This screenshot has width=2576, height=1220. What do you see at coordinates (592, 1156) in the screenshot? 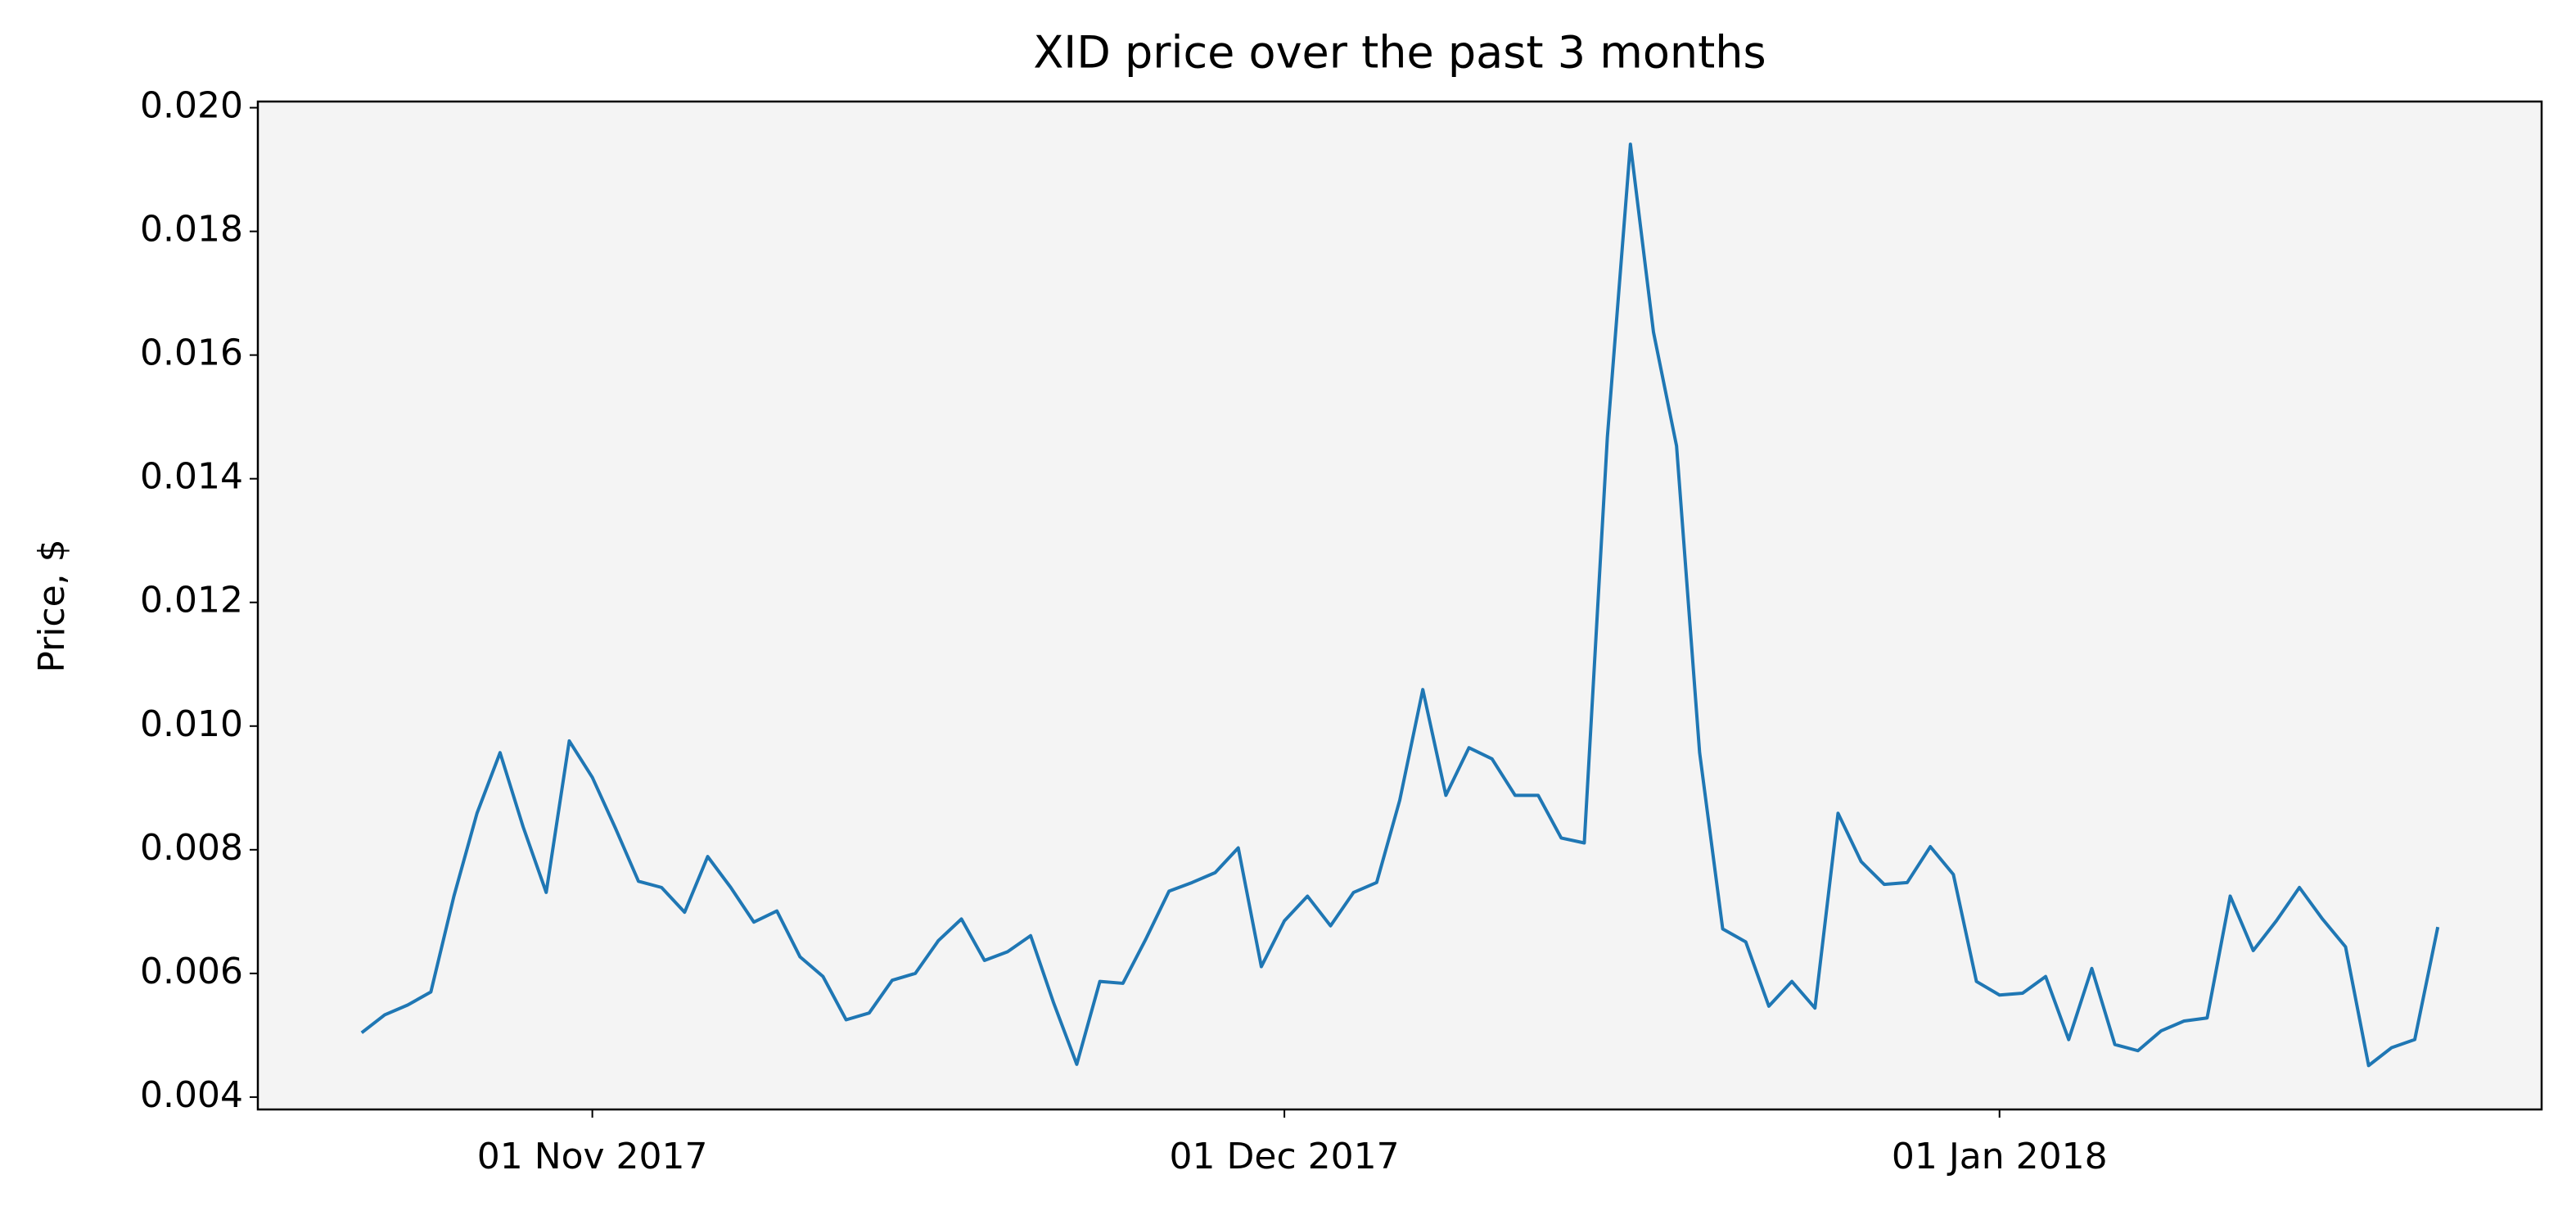
I see `x-tick-label: 01 Nov 2017` at bounding box center [592, 1156].